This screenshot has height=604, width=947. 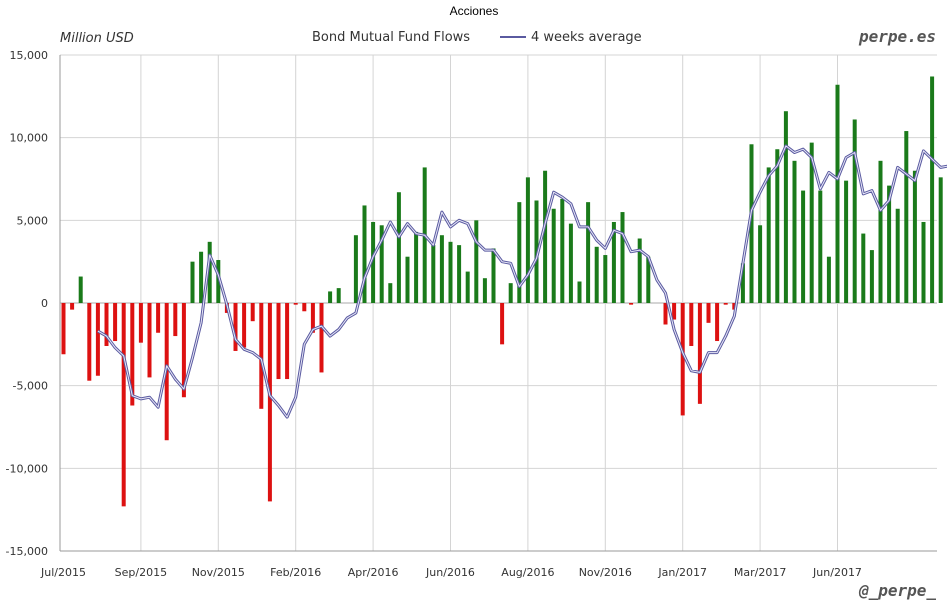 What do you see at coordinates (27, 303) in the screenshot?
I see `y-axis: 15,000 10,000 5,000 0 -5,000 -10,000 -15,000` at bounding box center [27, 303].